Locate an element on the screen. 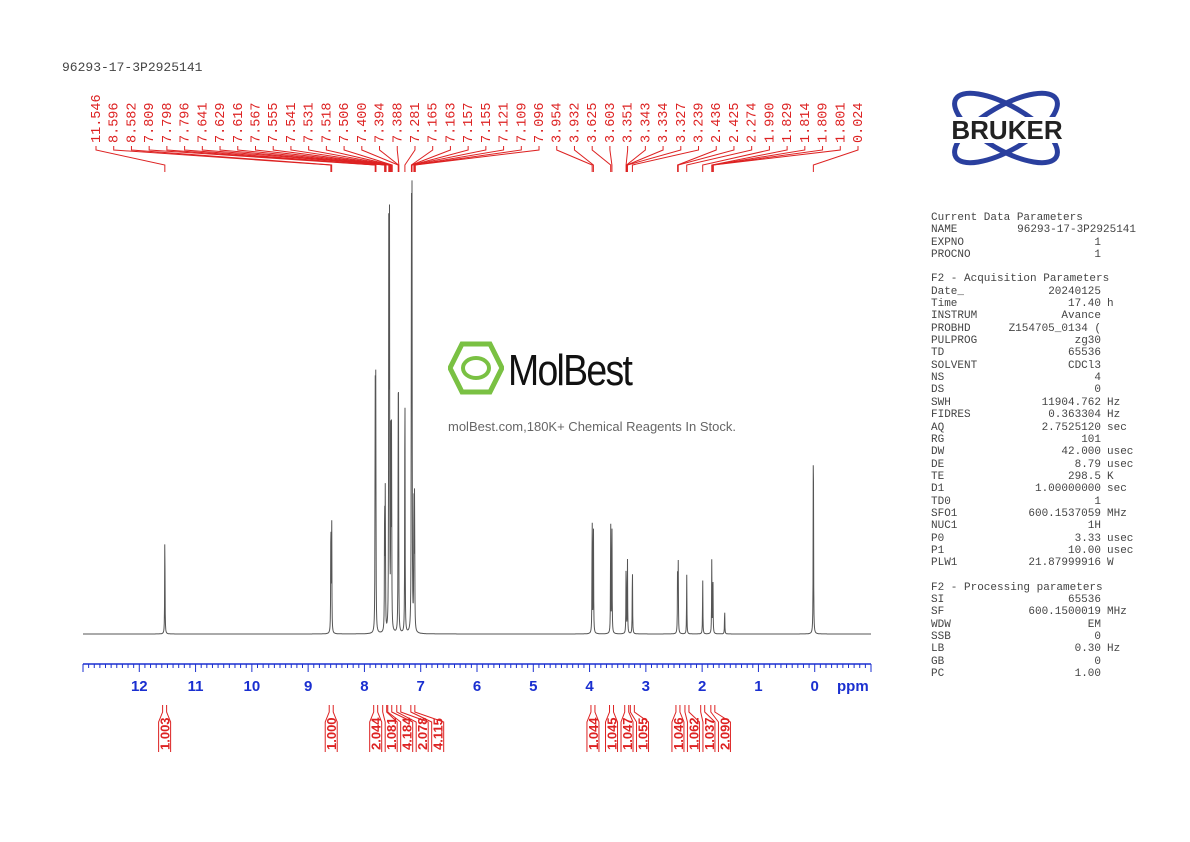 The height and width of the screenshot is (842, 1190). parameter-value: 1.00000000 is located at coordinates (1067, 489).